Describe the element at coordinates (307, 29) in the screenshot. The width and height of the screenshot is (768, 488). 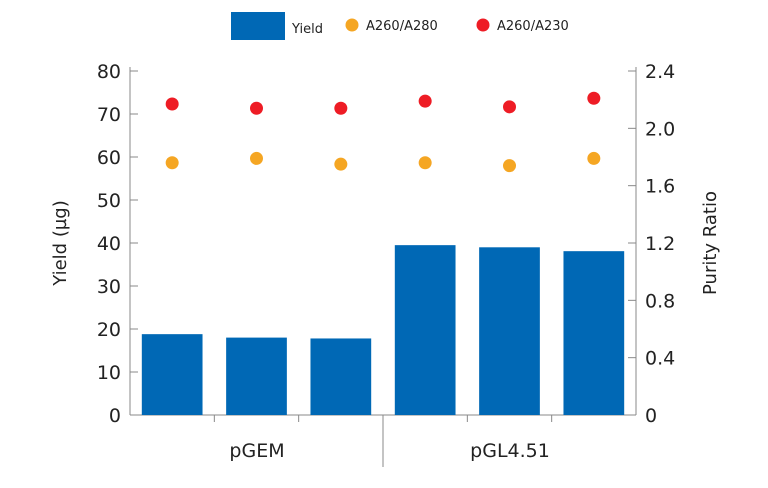
I see `legend-label-yield: Yield` at that location.